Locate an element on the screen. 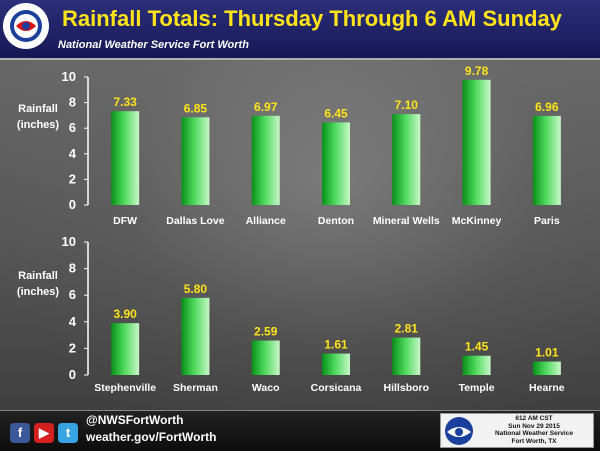  chart1-ylabel-line1: Rainfall is located at coordinates (38, 109).